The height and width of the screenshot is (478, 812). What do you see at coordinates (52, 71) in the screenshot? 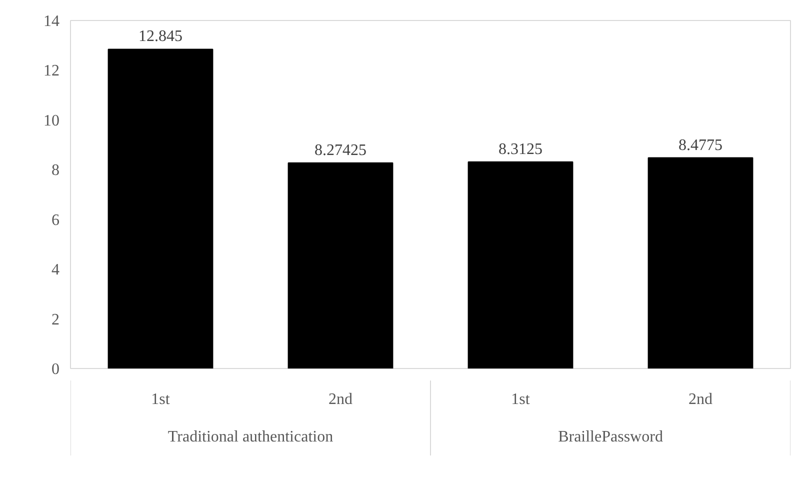
I see `y-tick-label: 12` at bounding box center [52, 71].